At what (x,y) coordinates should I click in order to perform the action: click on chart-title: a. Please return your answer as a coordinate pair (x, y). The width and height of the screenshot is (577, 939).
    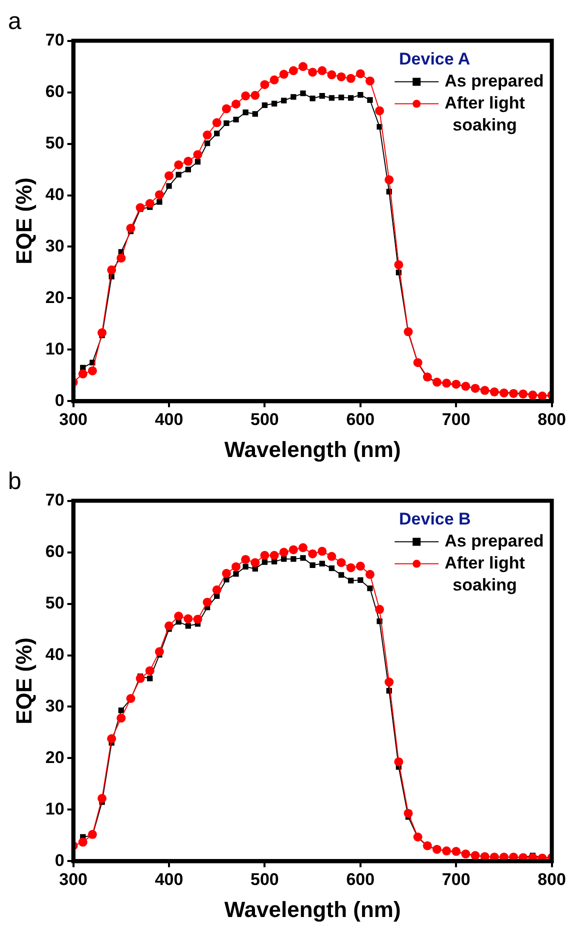
    Looking at the image, I should click on (15, 22).